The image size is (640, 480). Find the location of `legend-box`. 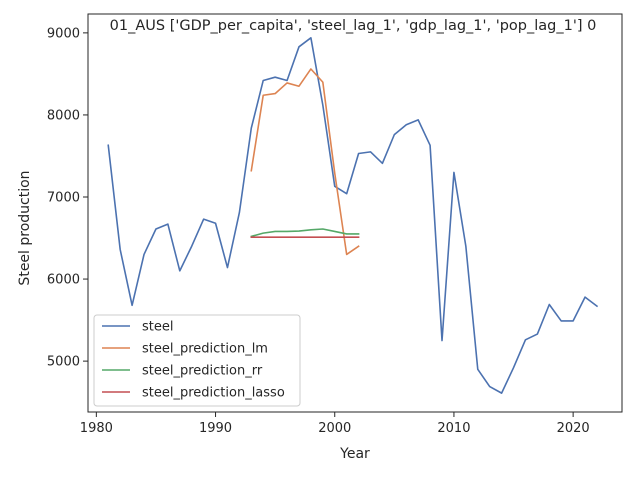

legend-box is located at coordinates (197, 360).